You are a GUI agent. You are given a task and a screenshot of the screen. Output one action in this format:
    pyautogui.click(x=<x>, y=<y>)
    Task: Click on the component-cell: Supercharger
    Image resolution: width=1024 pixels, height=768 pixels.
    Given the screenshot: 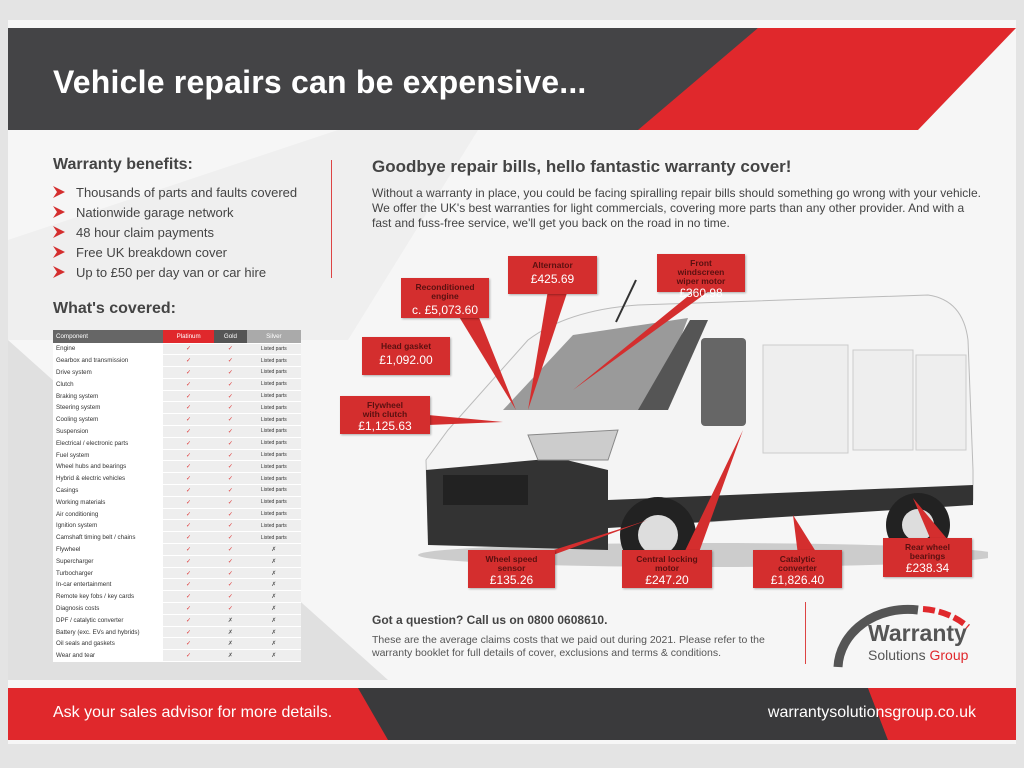 What is the action you would take?
    pyautogui.click(x=108, y=561)
    